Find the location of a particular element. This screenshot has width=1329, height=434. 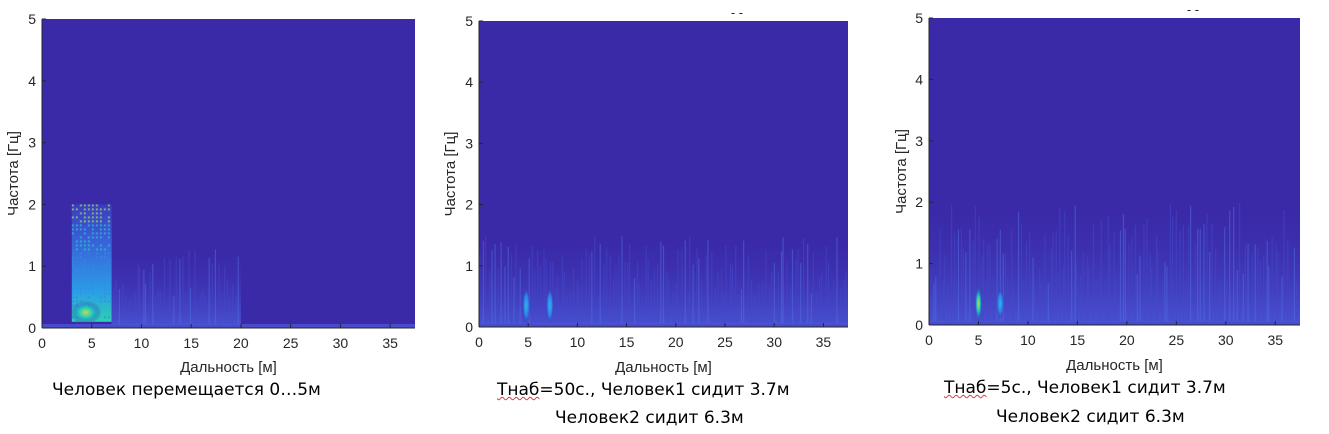

top-mark: - - is located at coordinates (1193, 9).